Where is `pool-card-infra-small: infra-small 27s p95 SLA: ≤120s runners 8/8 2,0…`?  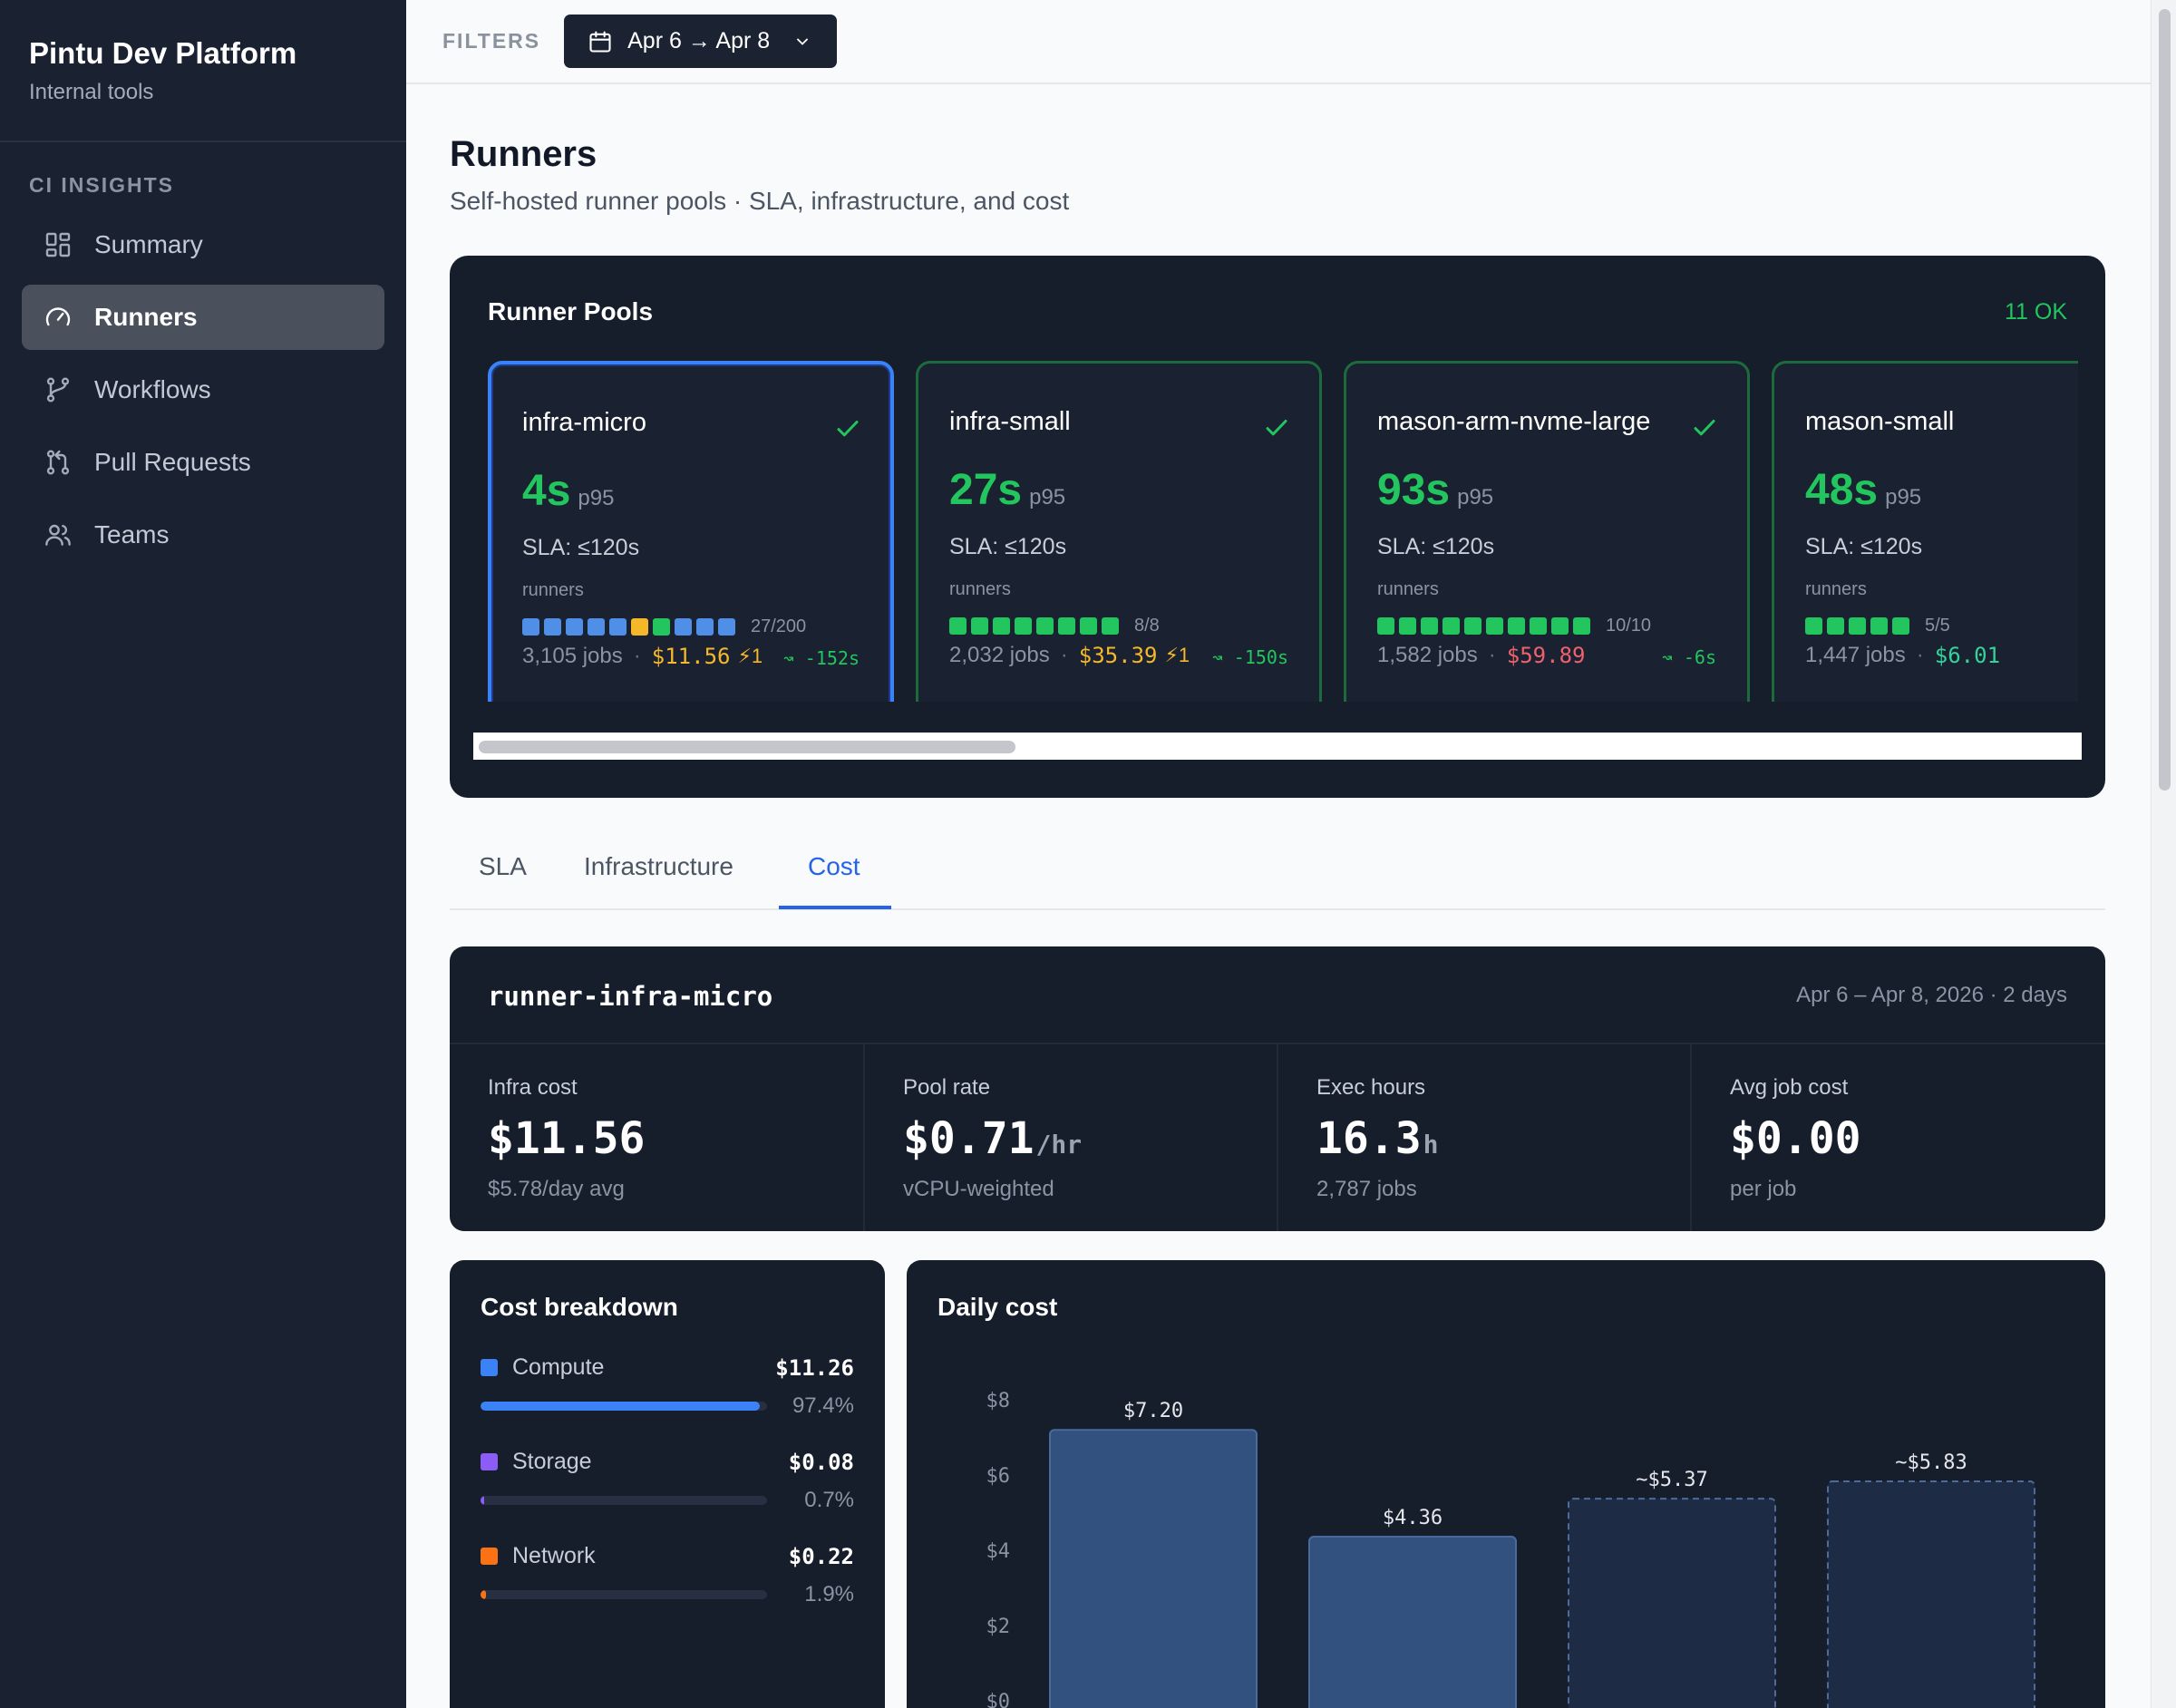
pool-card-infra-small: infra-small 27s p95 SLA: ≤120s runners 8/8 2,0… is located at coordinates (1119, 531).